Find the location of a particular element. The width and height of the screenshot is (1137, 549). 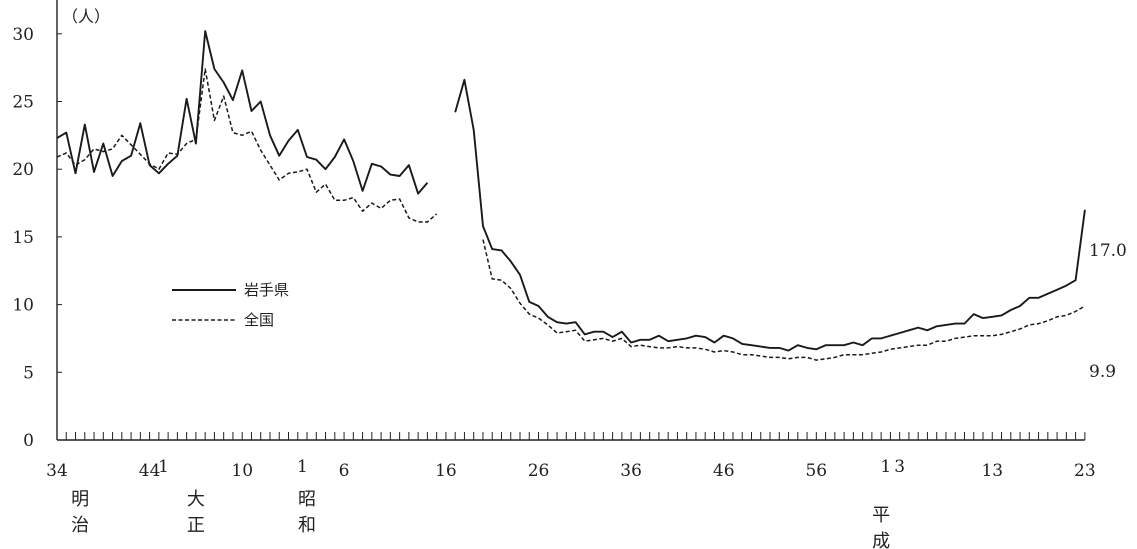

x-tick-label: 56 is located at coordinates (816, 471).